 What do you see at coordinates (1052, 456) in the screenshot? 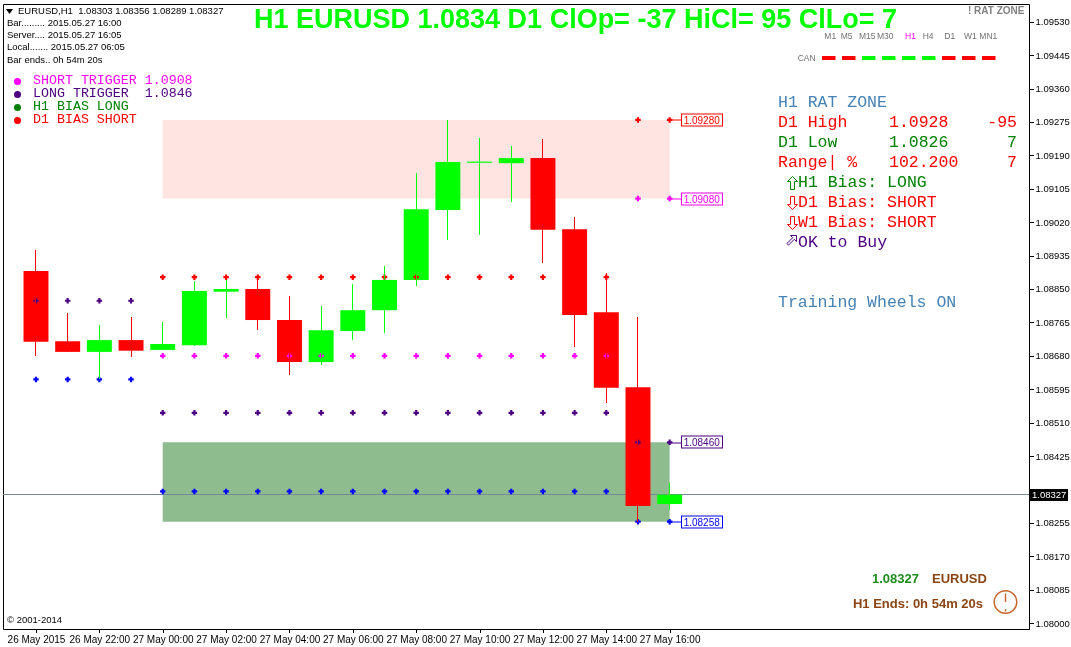
I see `y-tick-label: 1.08425` at bounding box center [1052, 456].